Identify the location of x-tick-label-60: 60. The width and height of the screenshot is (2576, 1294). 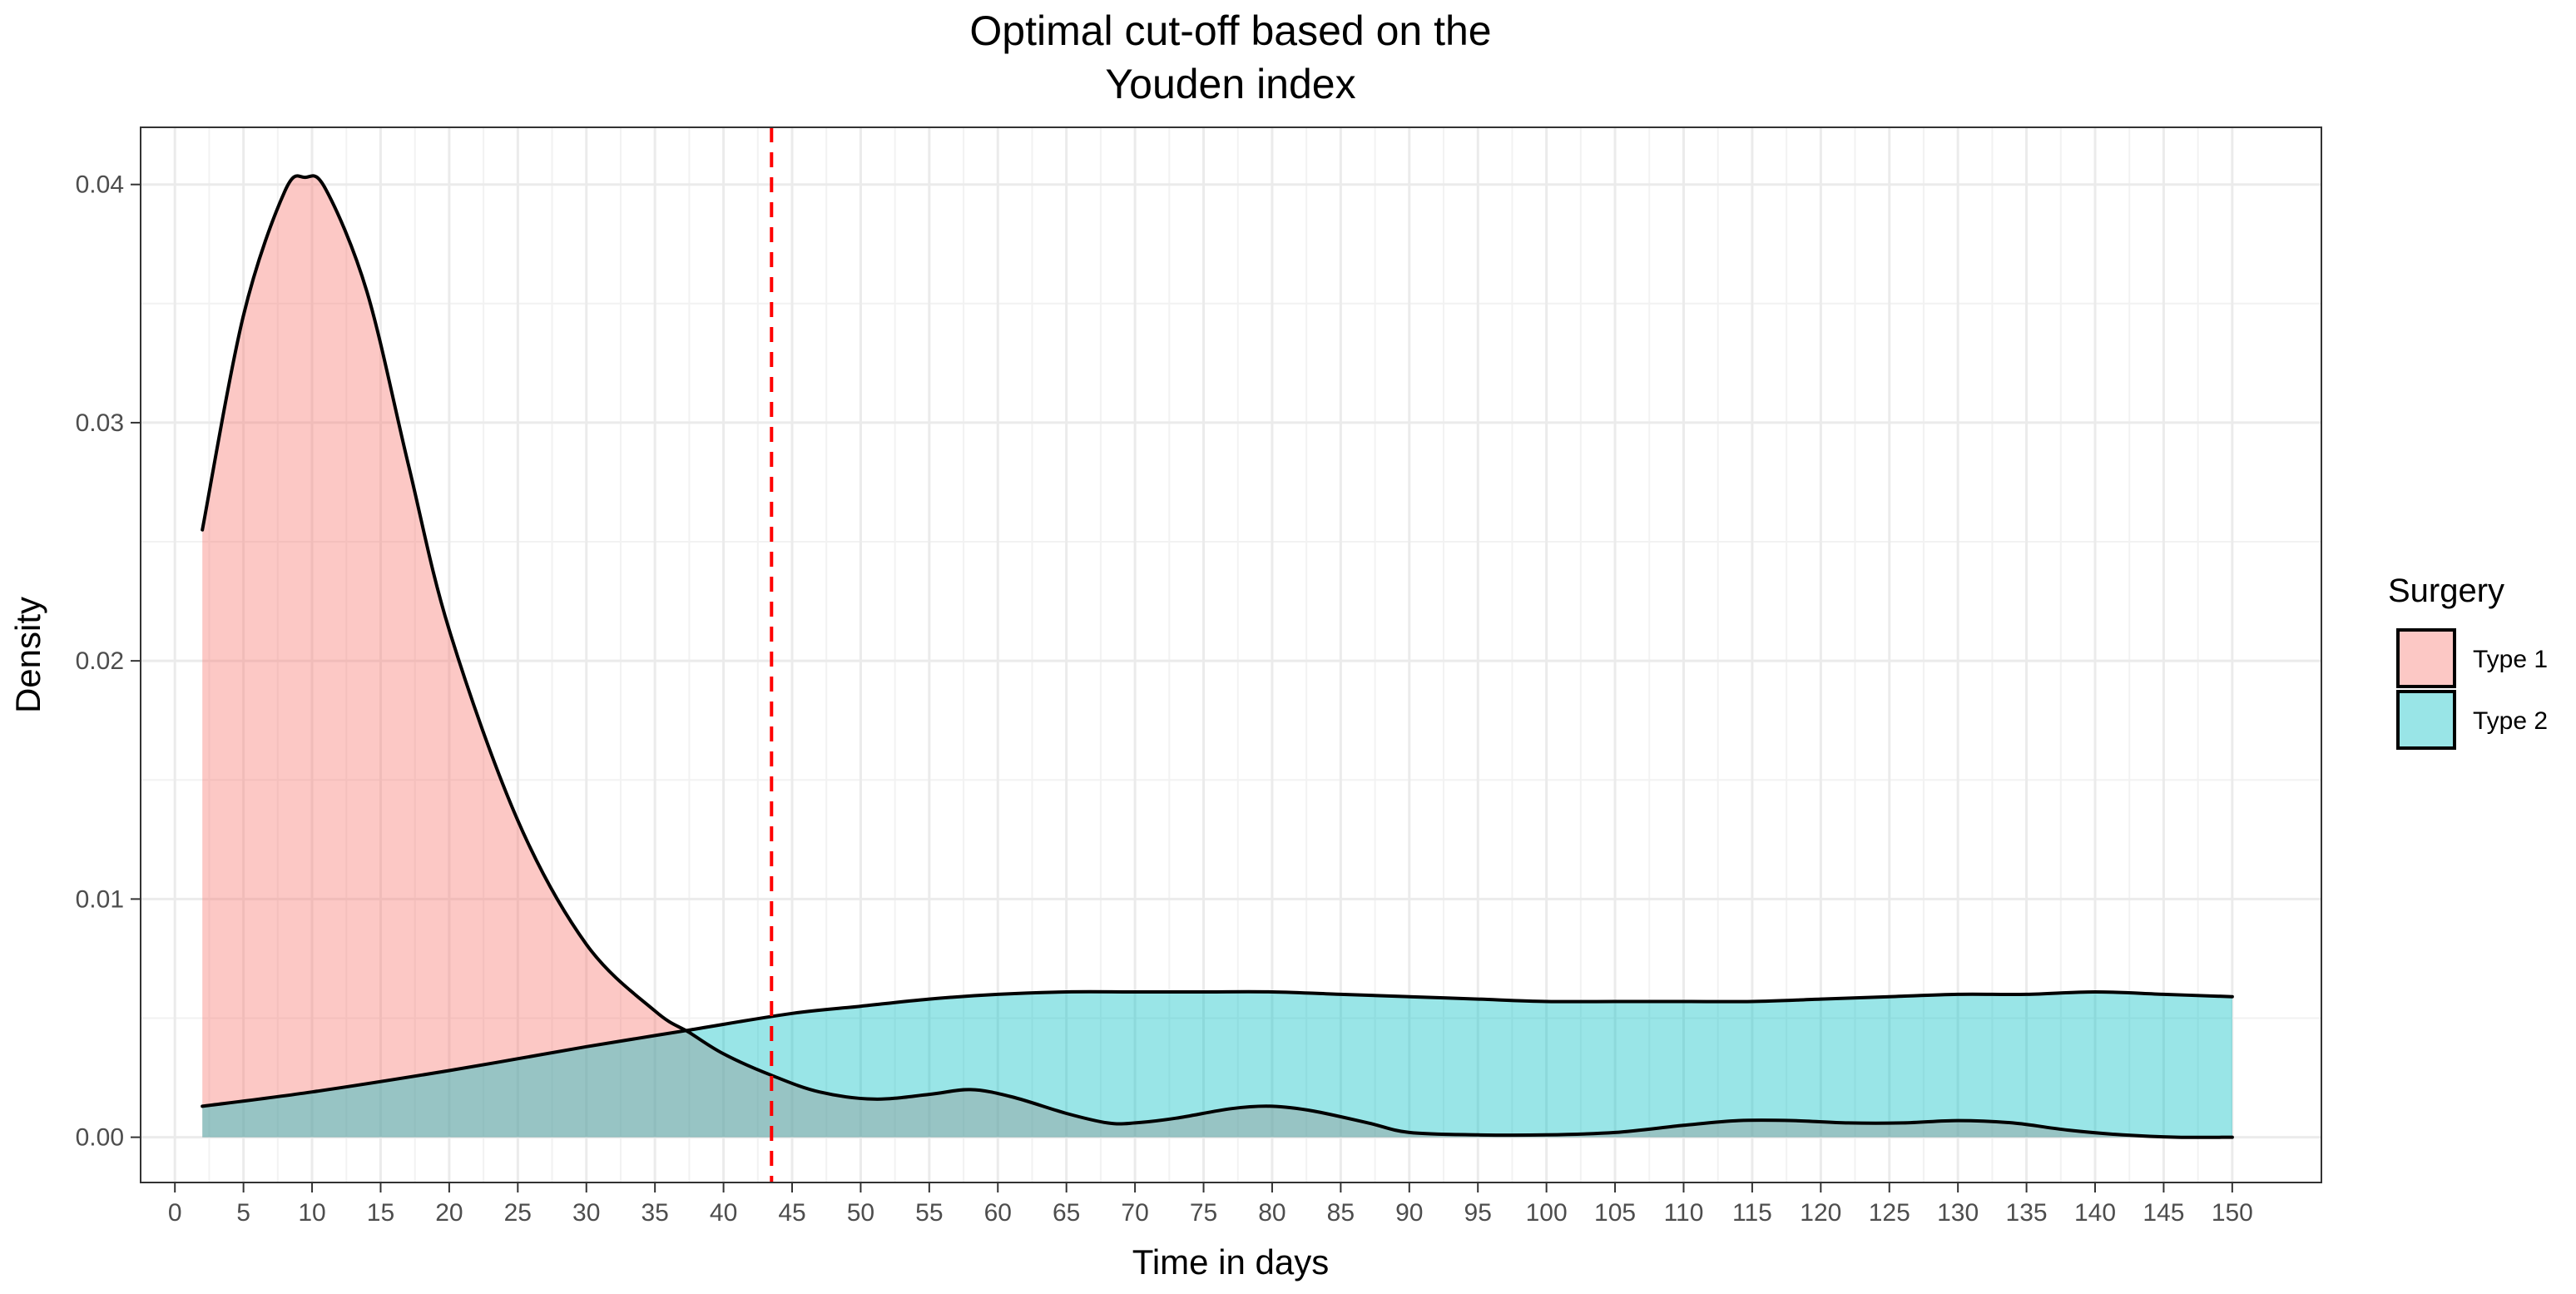
(998, 1213).